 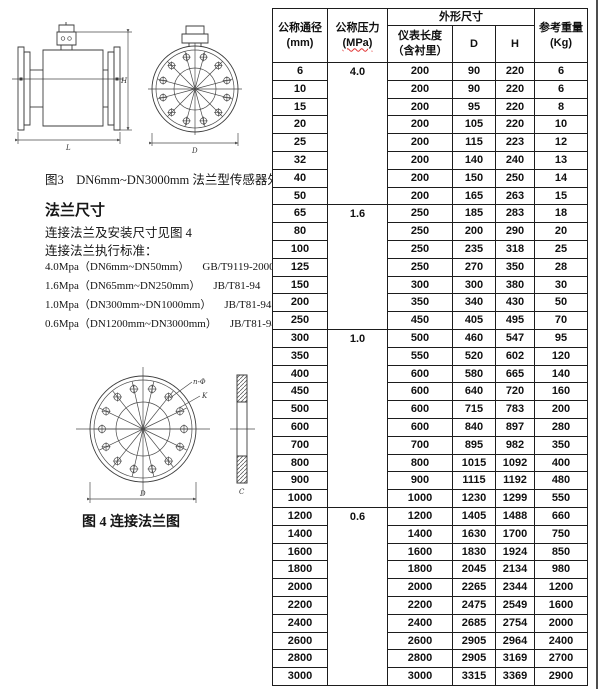 I want to click on d-cell: 115, so click(x=474, y=142).